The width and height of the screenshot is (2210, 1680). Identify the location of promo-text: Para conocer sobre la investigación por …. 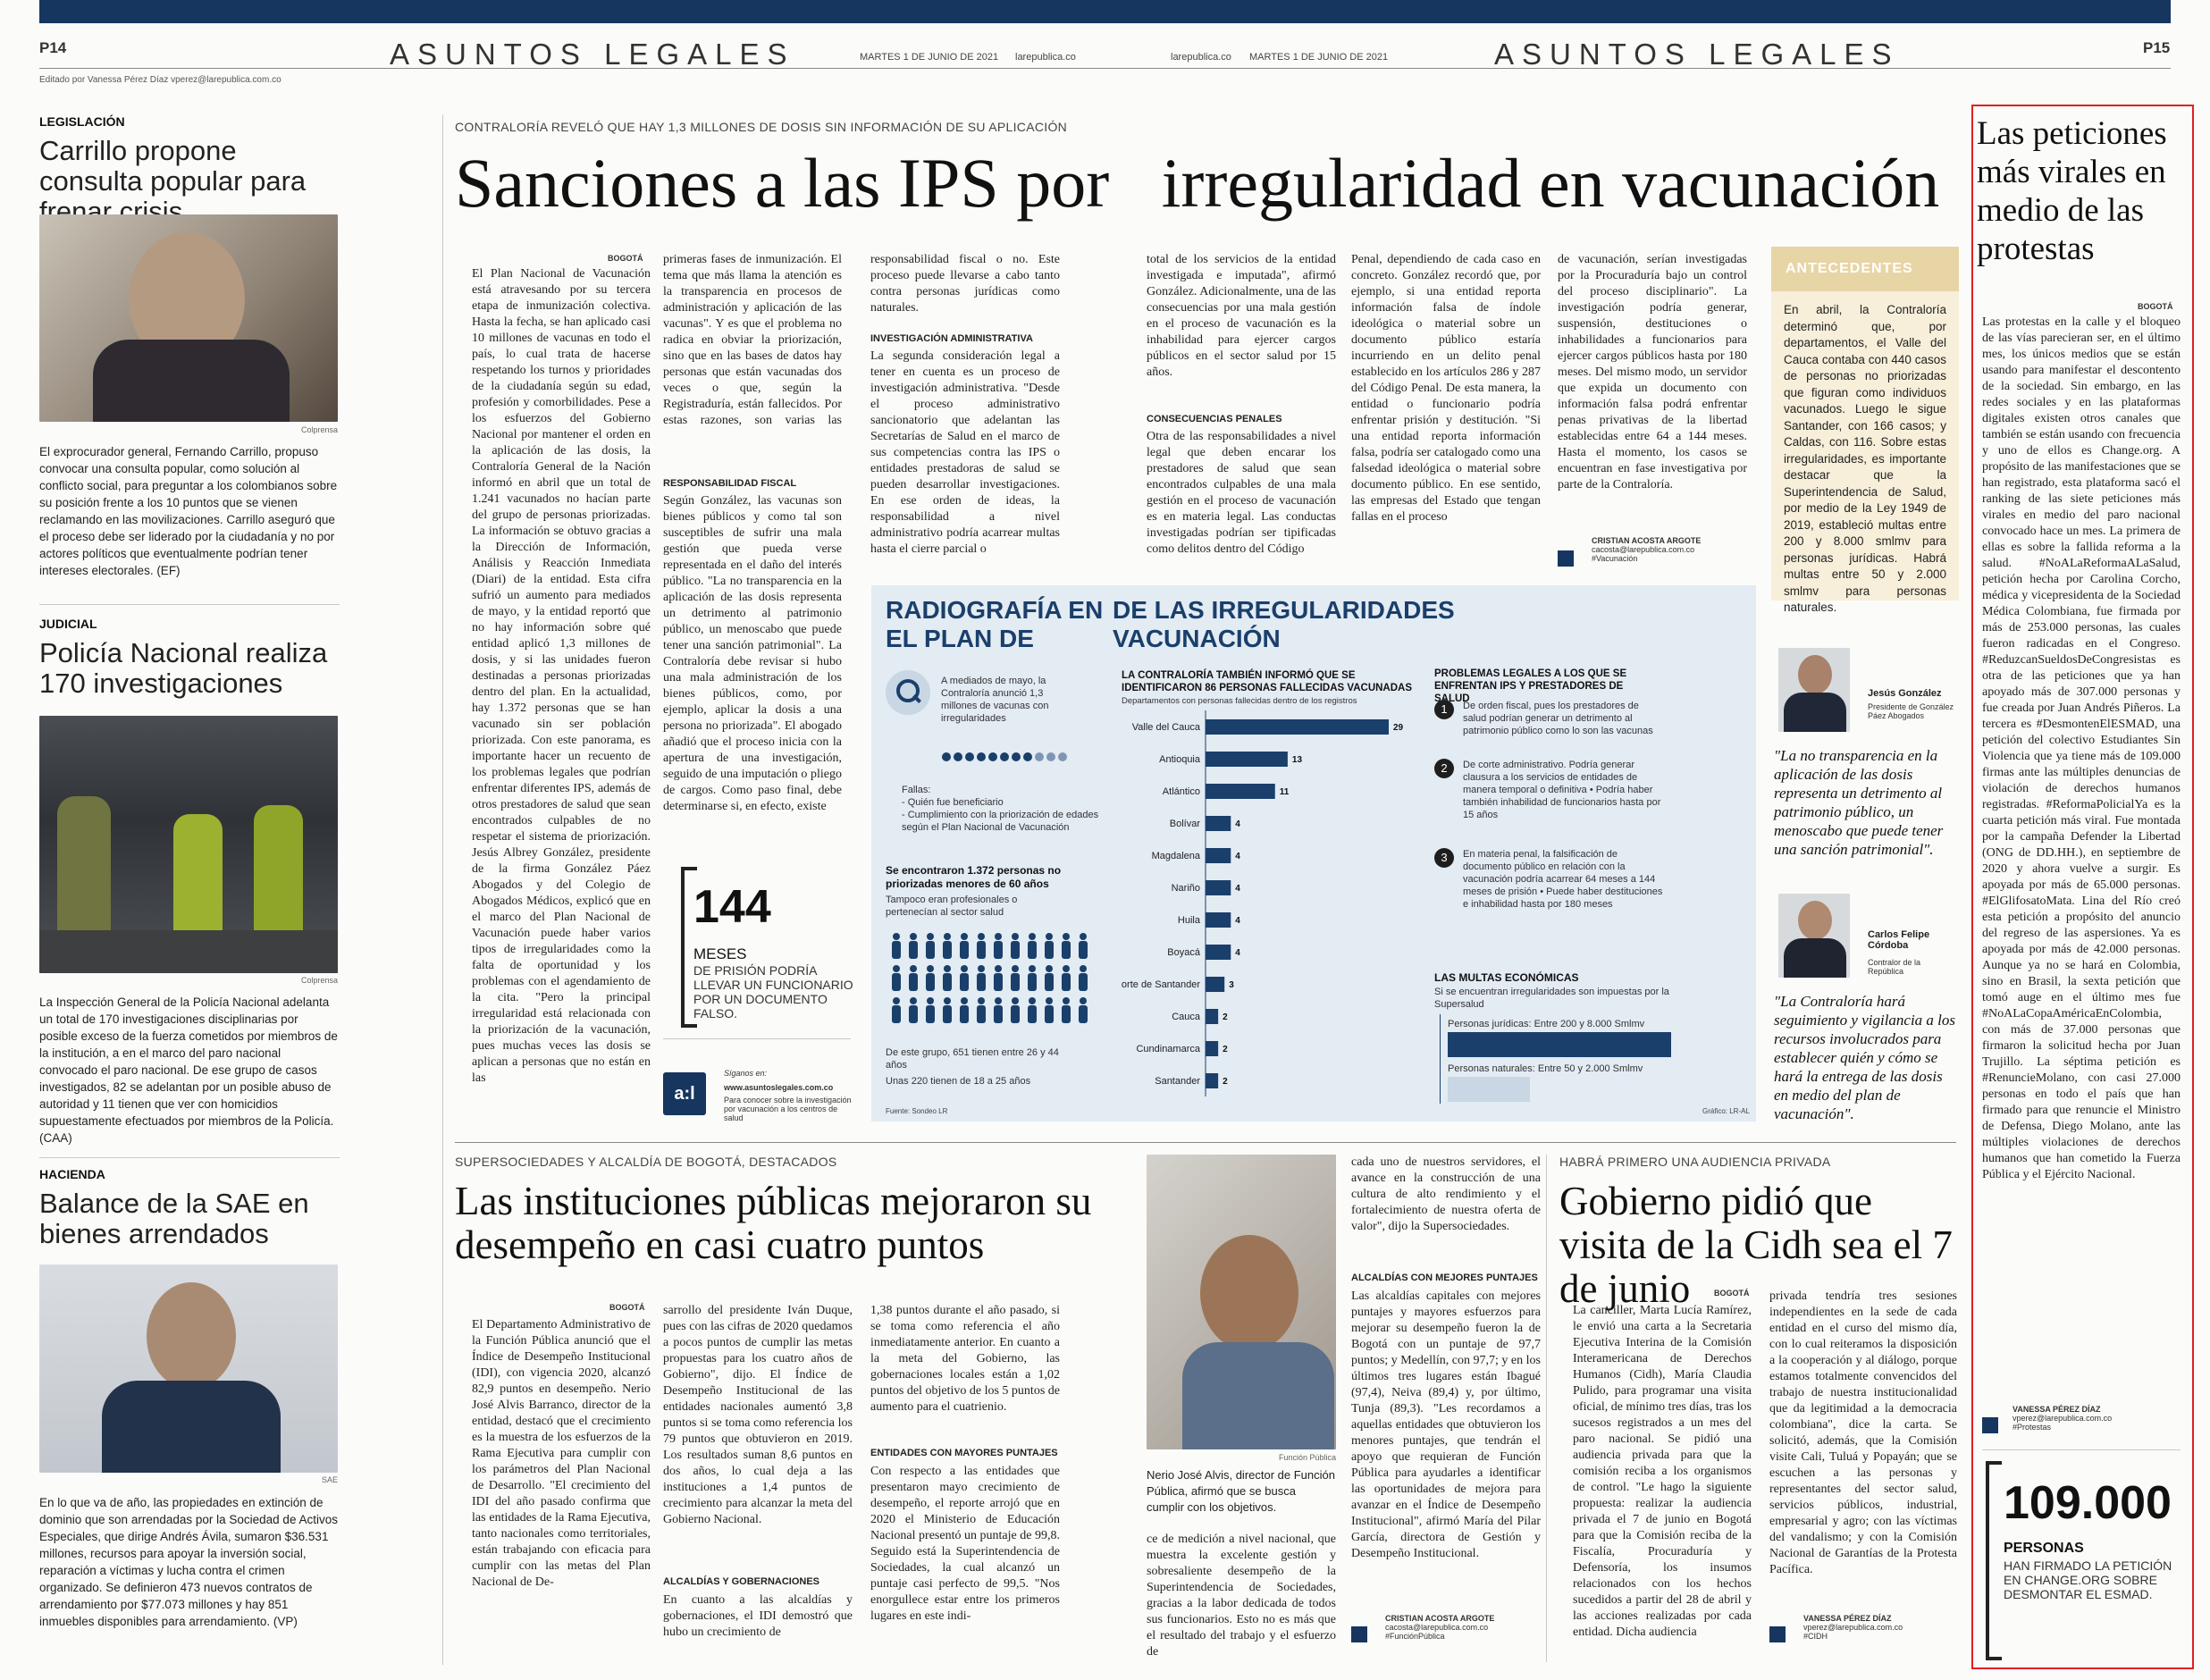
(788, 1109).